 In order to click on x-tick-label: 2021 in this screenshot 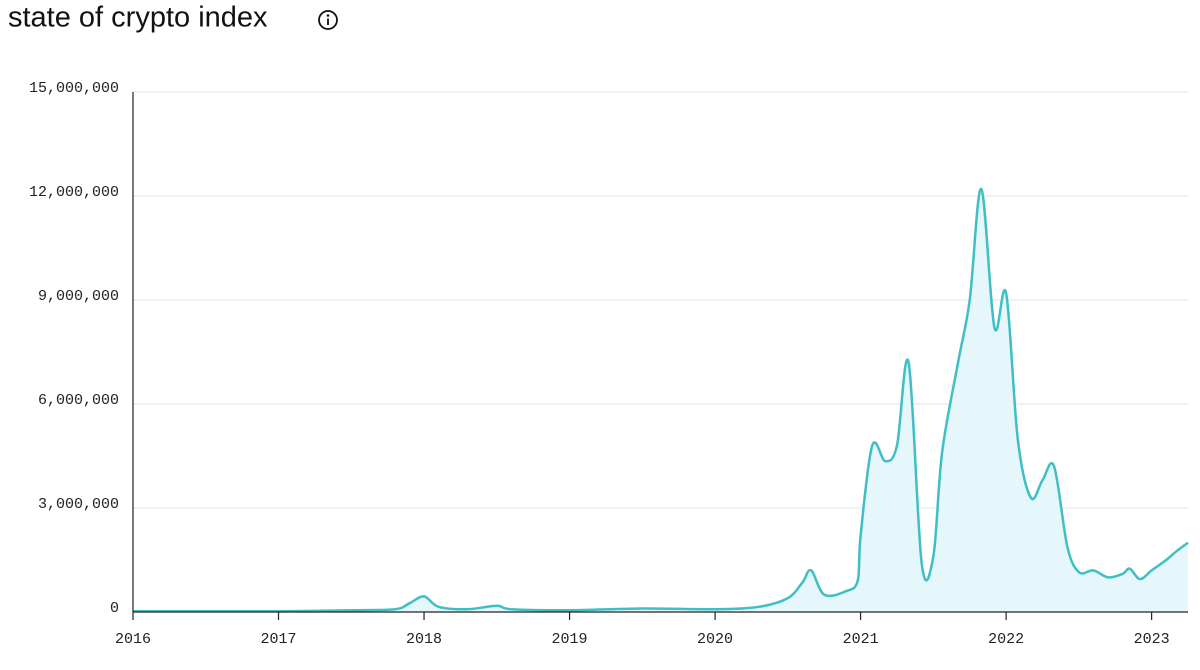, I will do `click(861, 639)`.